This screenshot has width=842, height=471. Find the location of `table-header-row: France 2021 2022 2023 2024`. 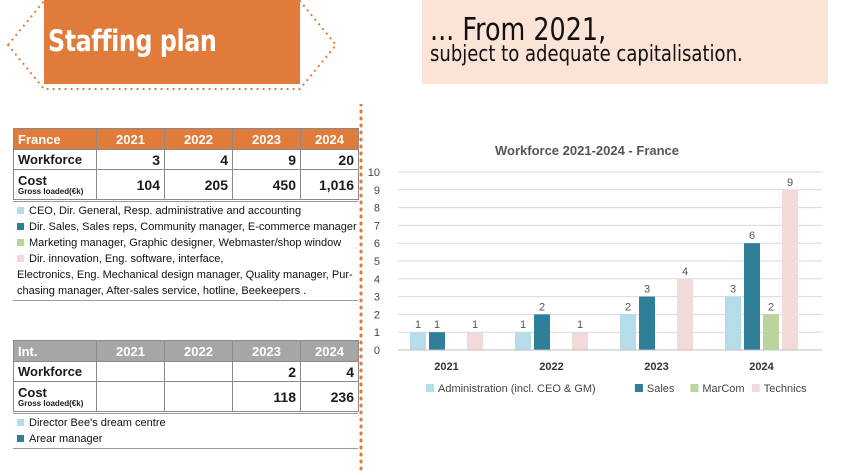

table-header-row: France 2021 2022 2023 2024 is located at coordinates (186, 139).